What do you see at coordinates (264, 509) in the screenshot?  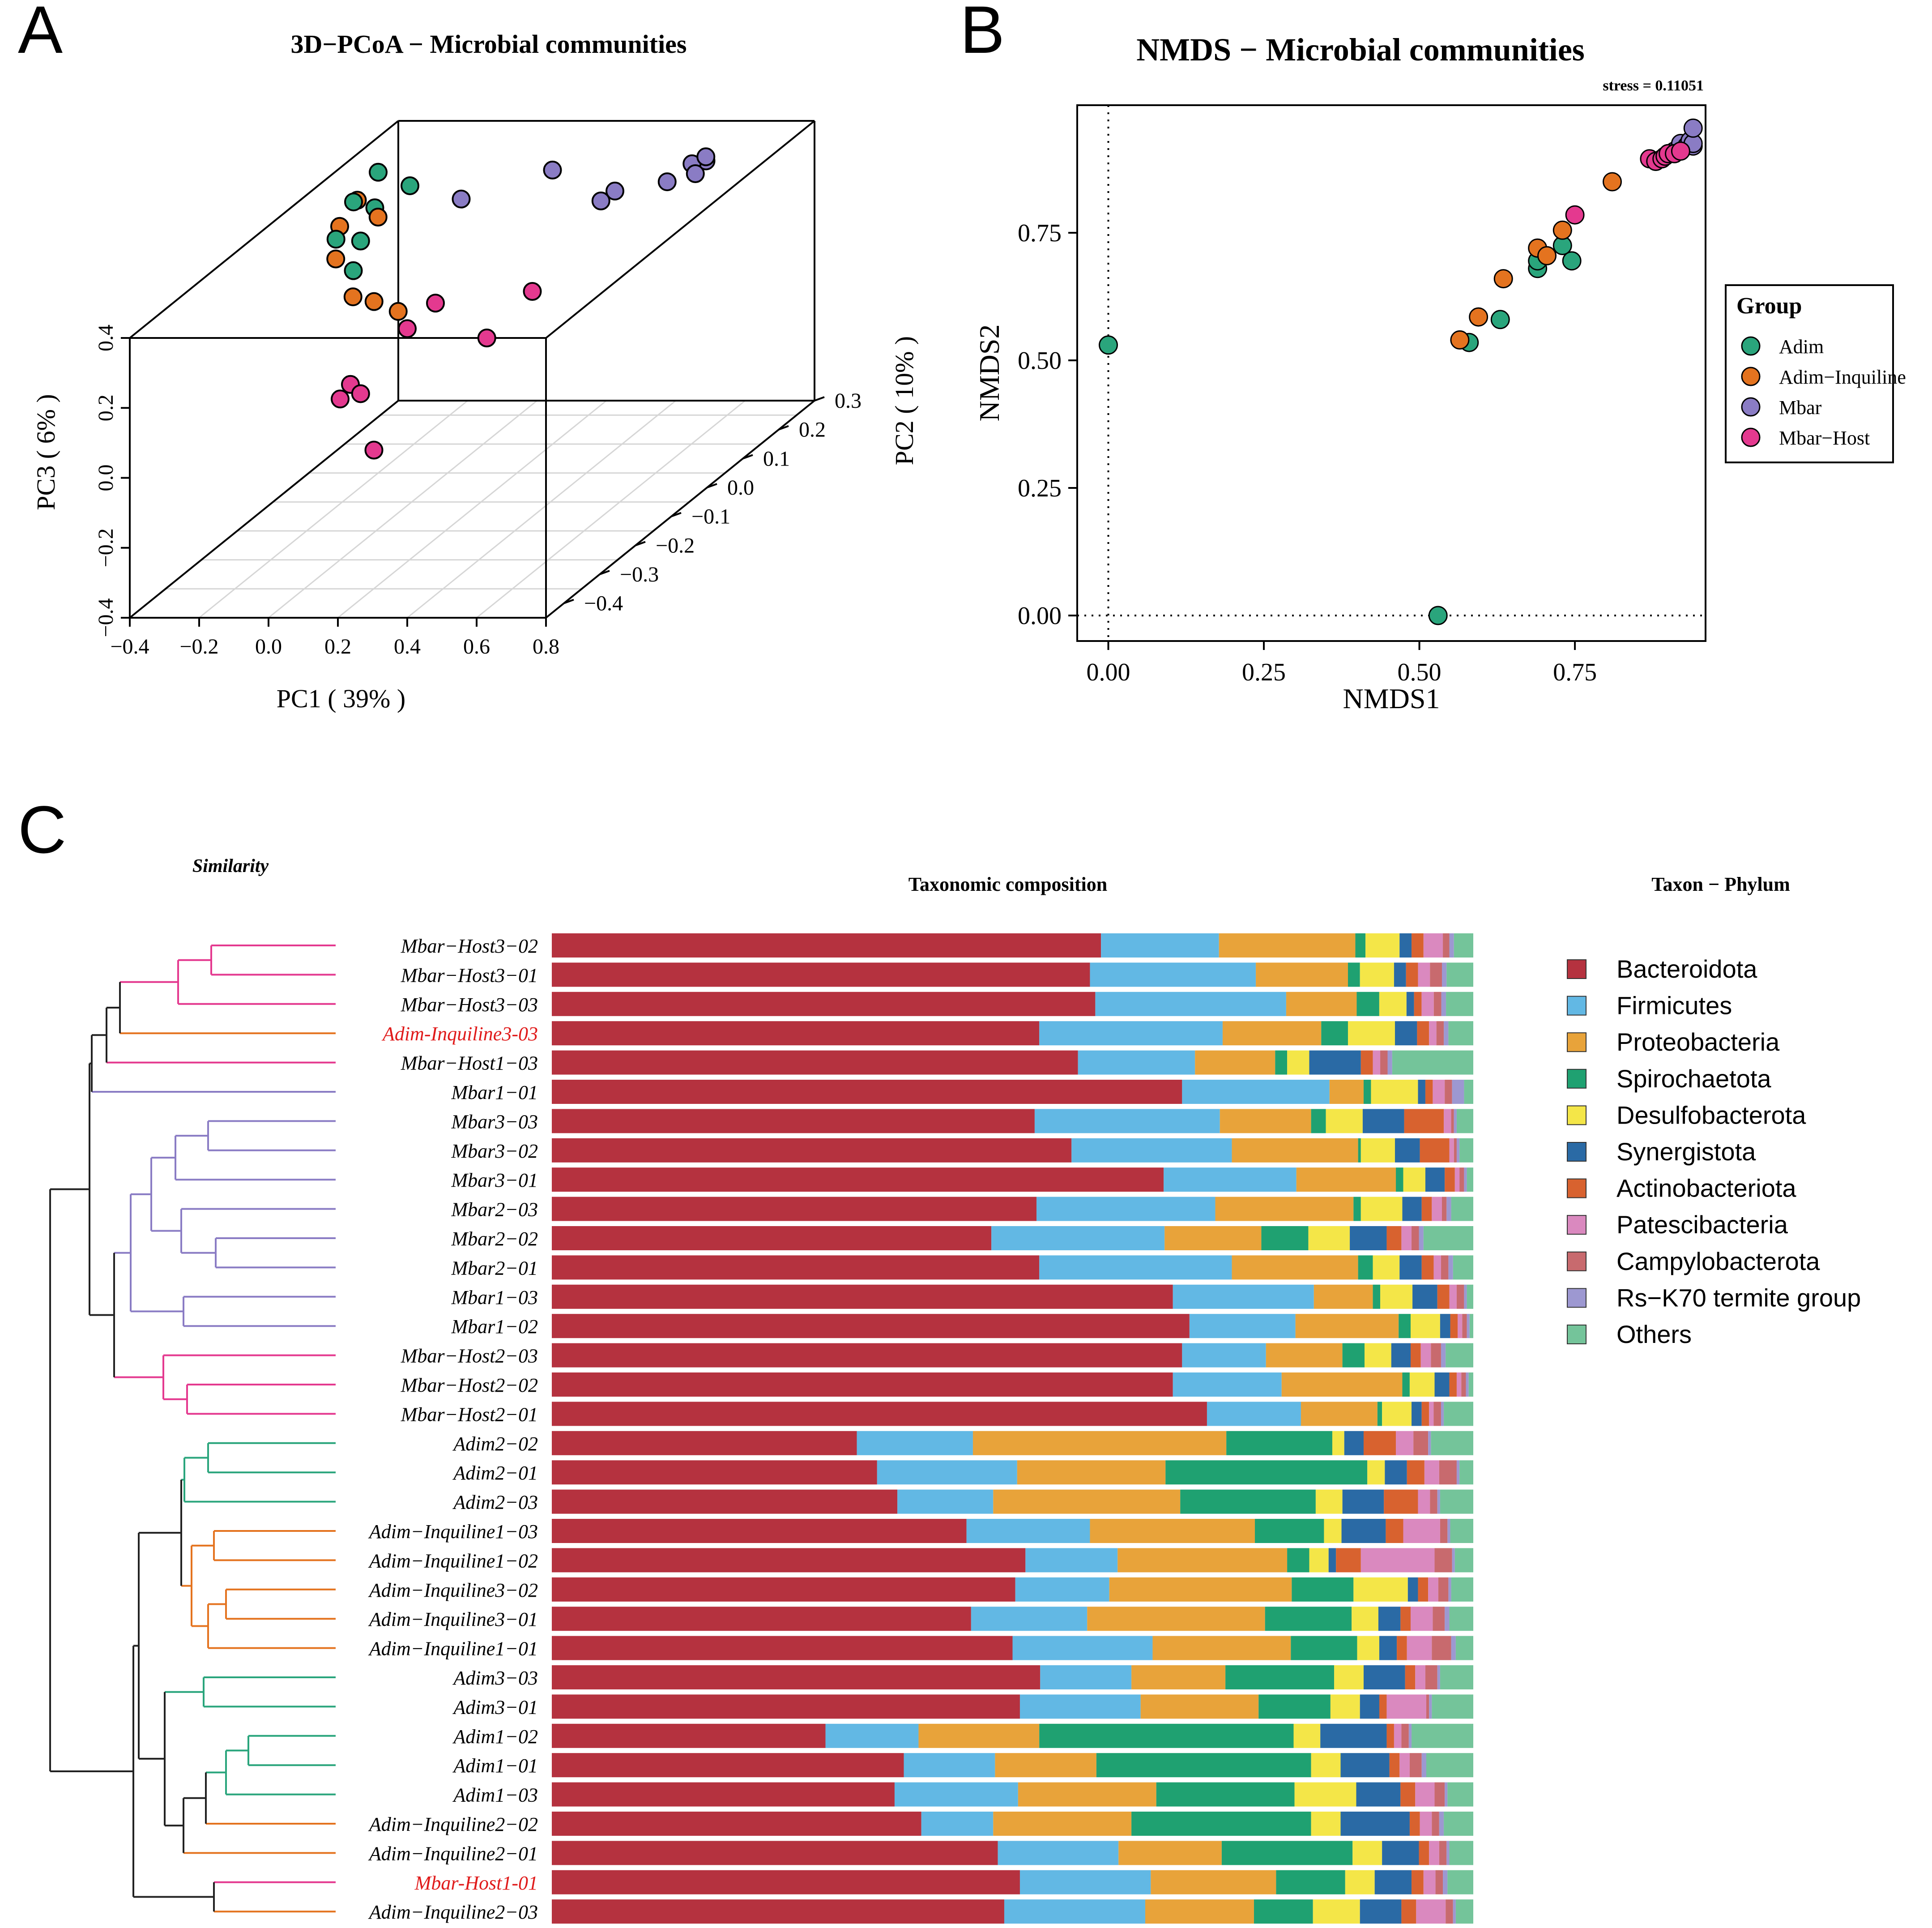 I see `cube-edge` at bounding box center [264, 509].